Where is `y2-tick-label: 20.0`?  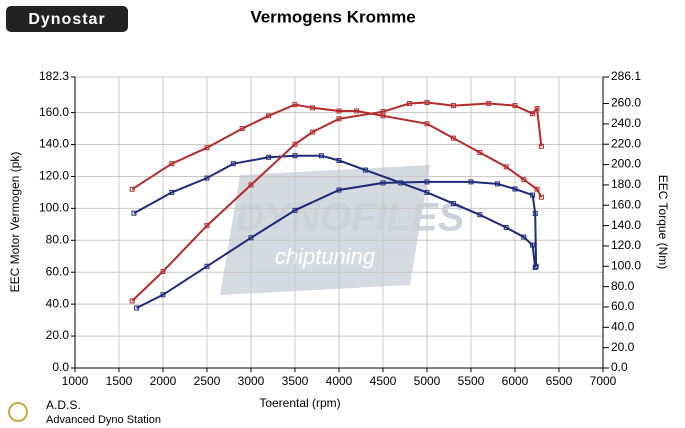 y2-tick-label: 20.0 is located at coordinates (623, 347).